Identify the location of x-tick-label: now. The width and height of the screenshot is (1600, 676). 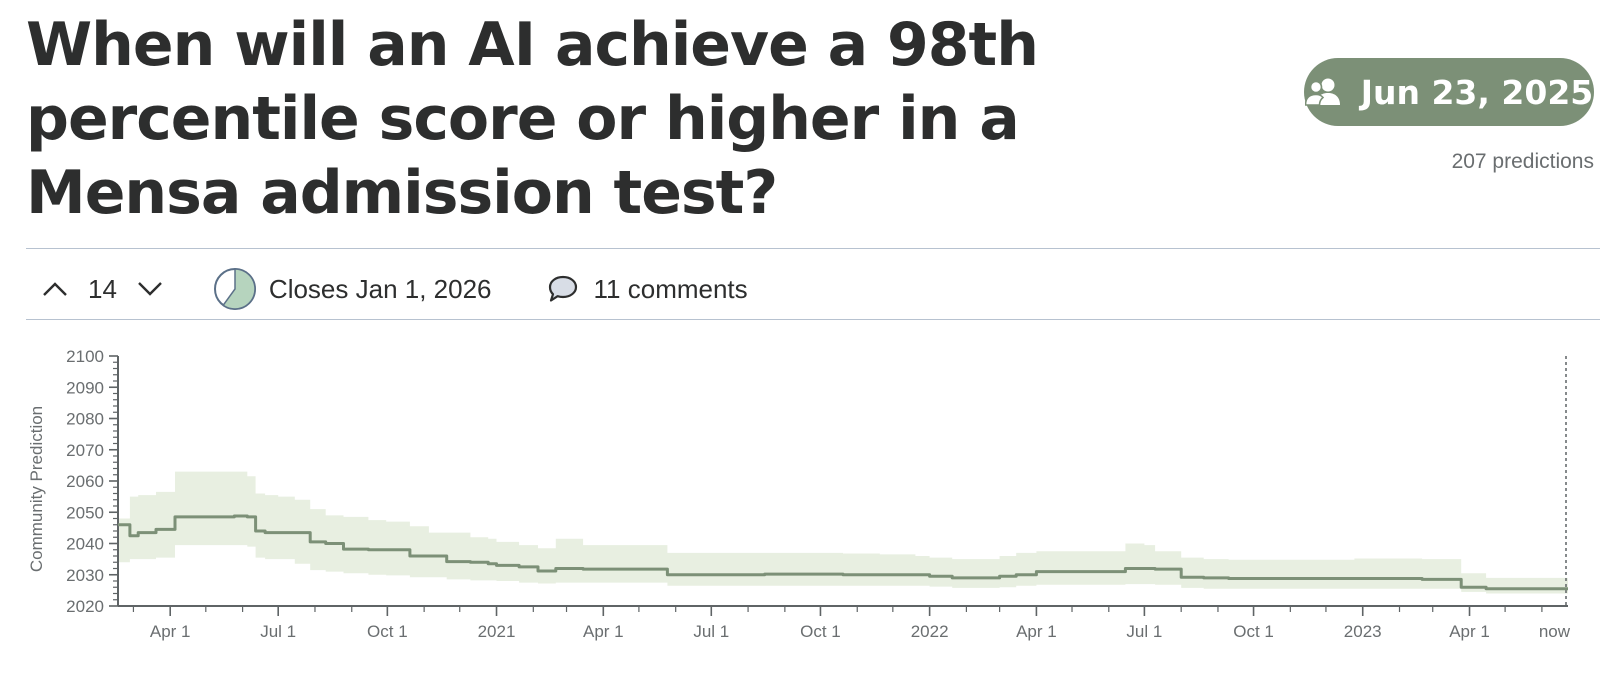
(1555, 631).